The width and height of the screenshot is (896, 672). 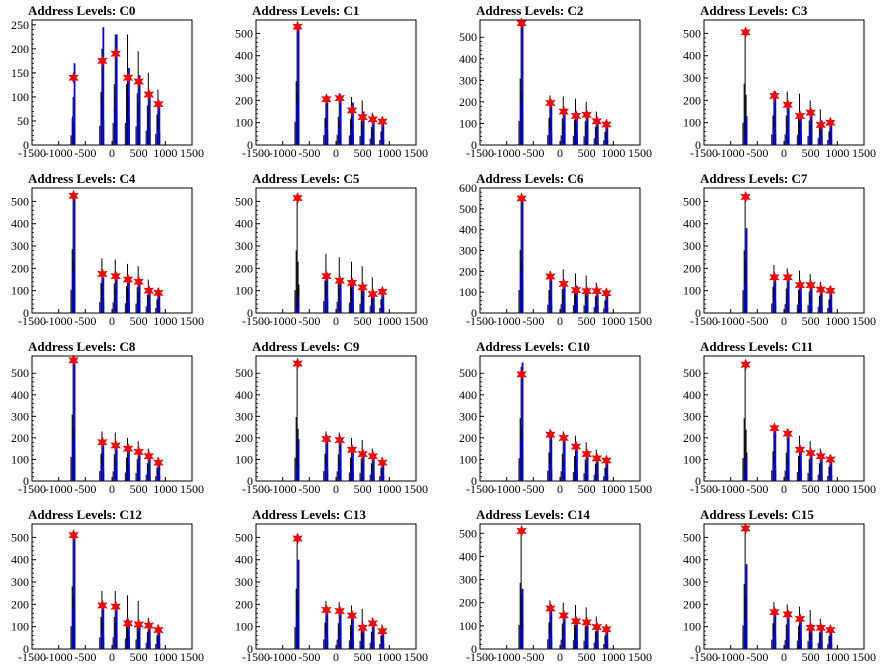 I want to click on chart-title: Address Levels: C0, so click(x=81, y=10).